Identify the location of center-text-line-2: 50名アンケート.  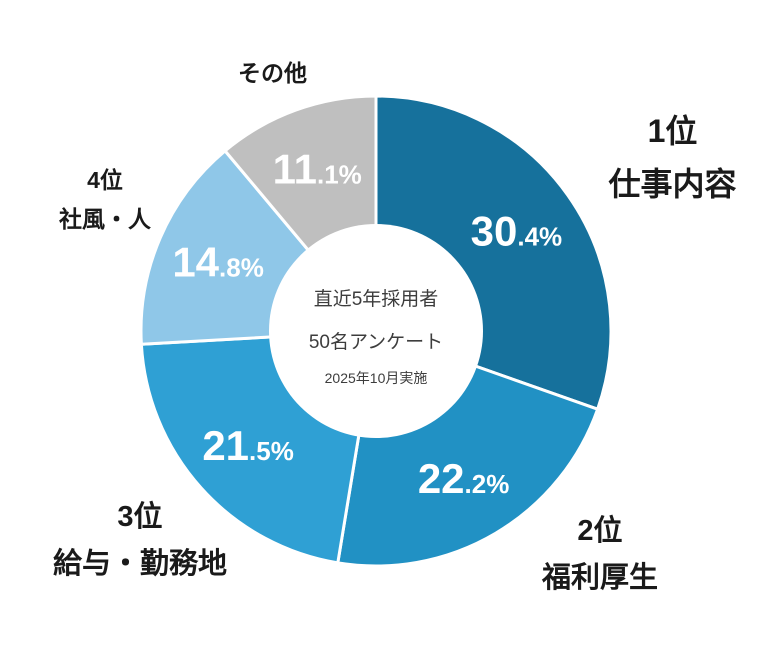
(376, 342).